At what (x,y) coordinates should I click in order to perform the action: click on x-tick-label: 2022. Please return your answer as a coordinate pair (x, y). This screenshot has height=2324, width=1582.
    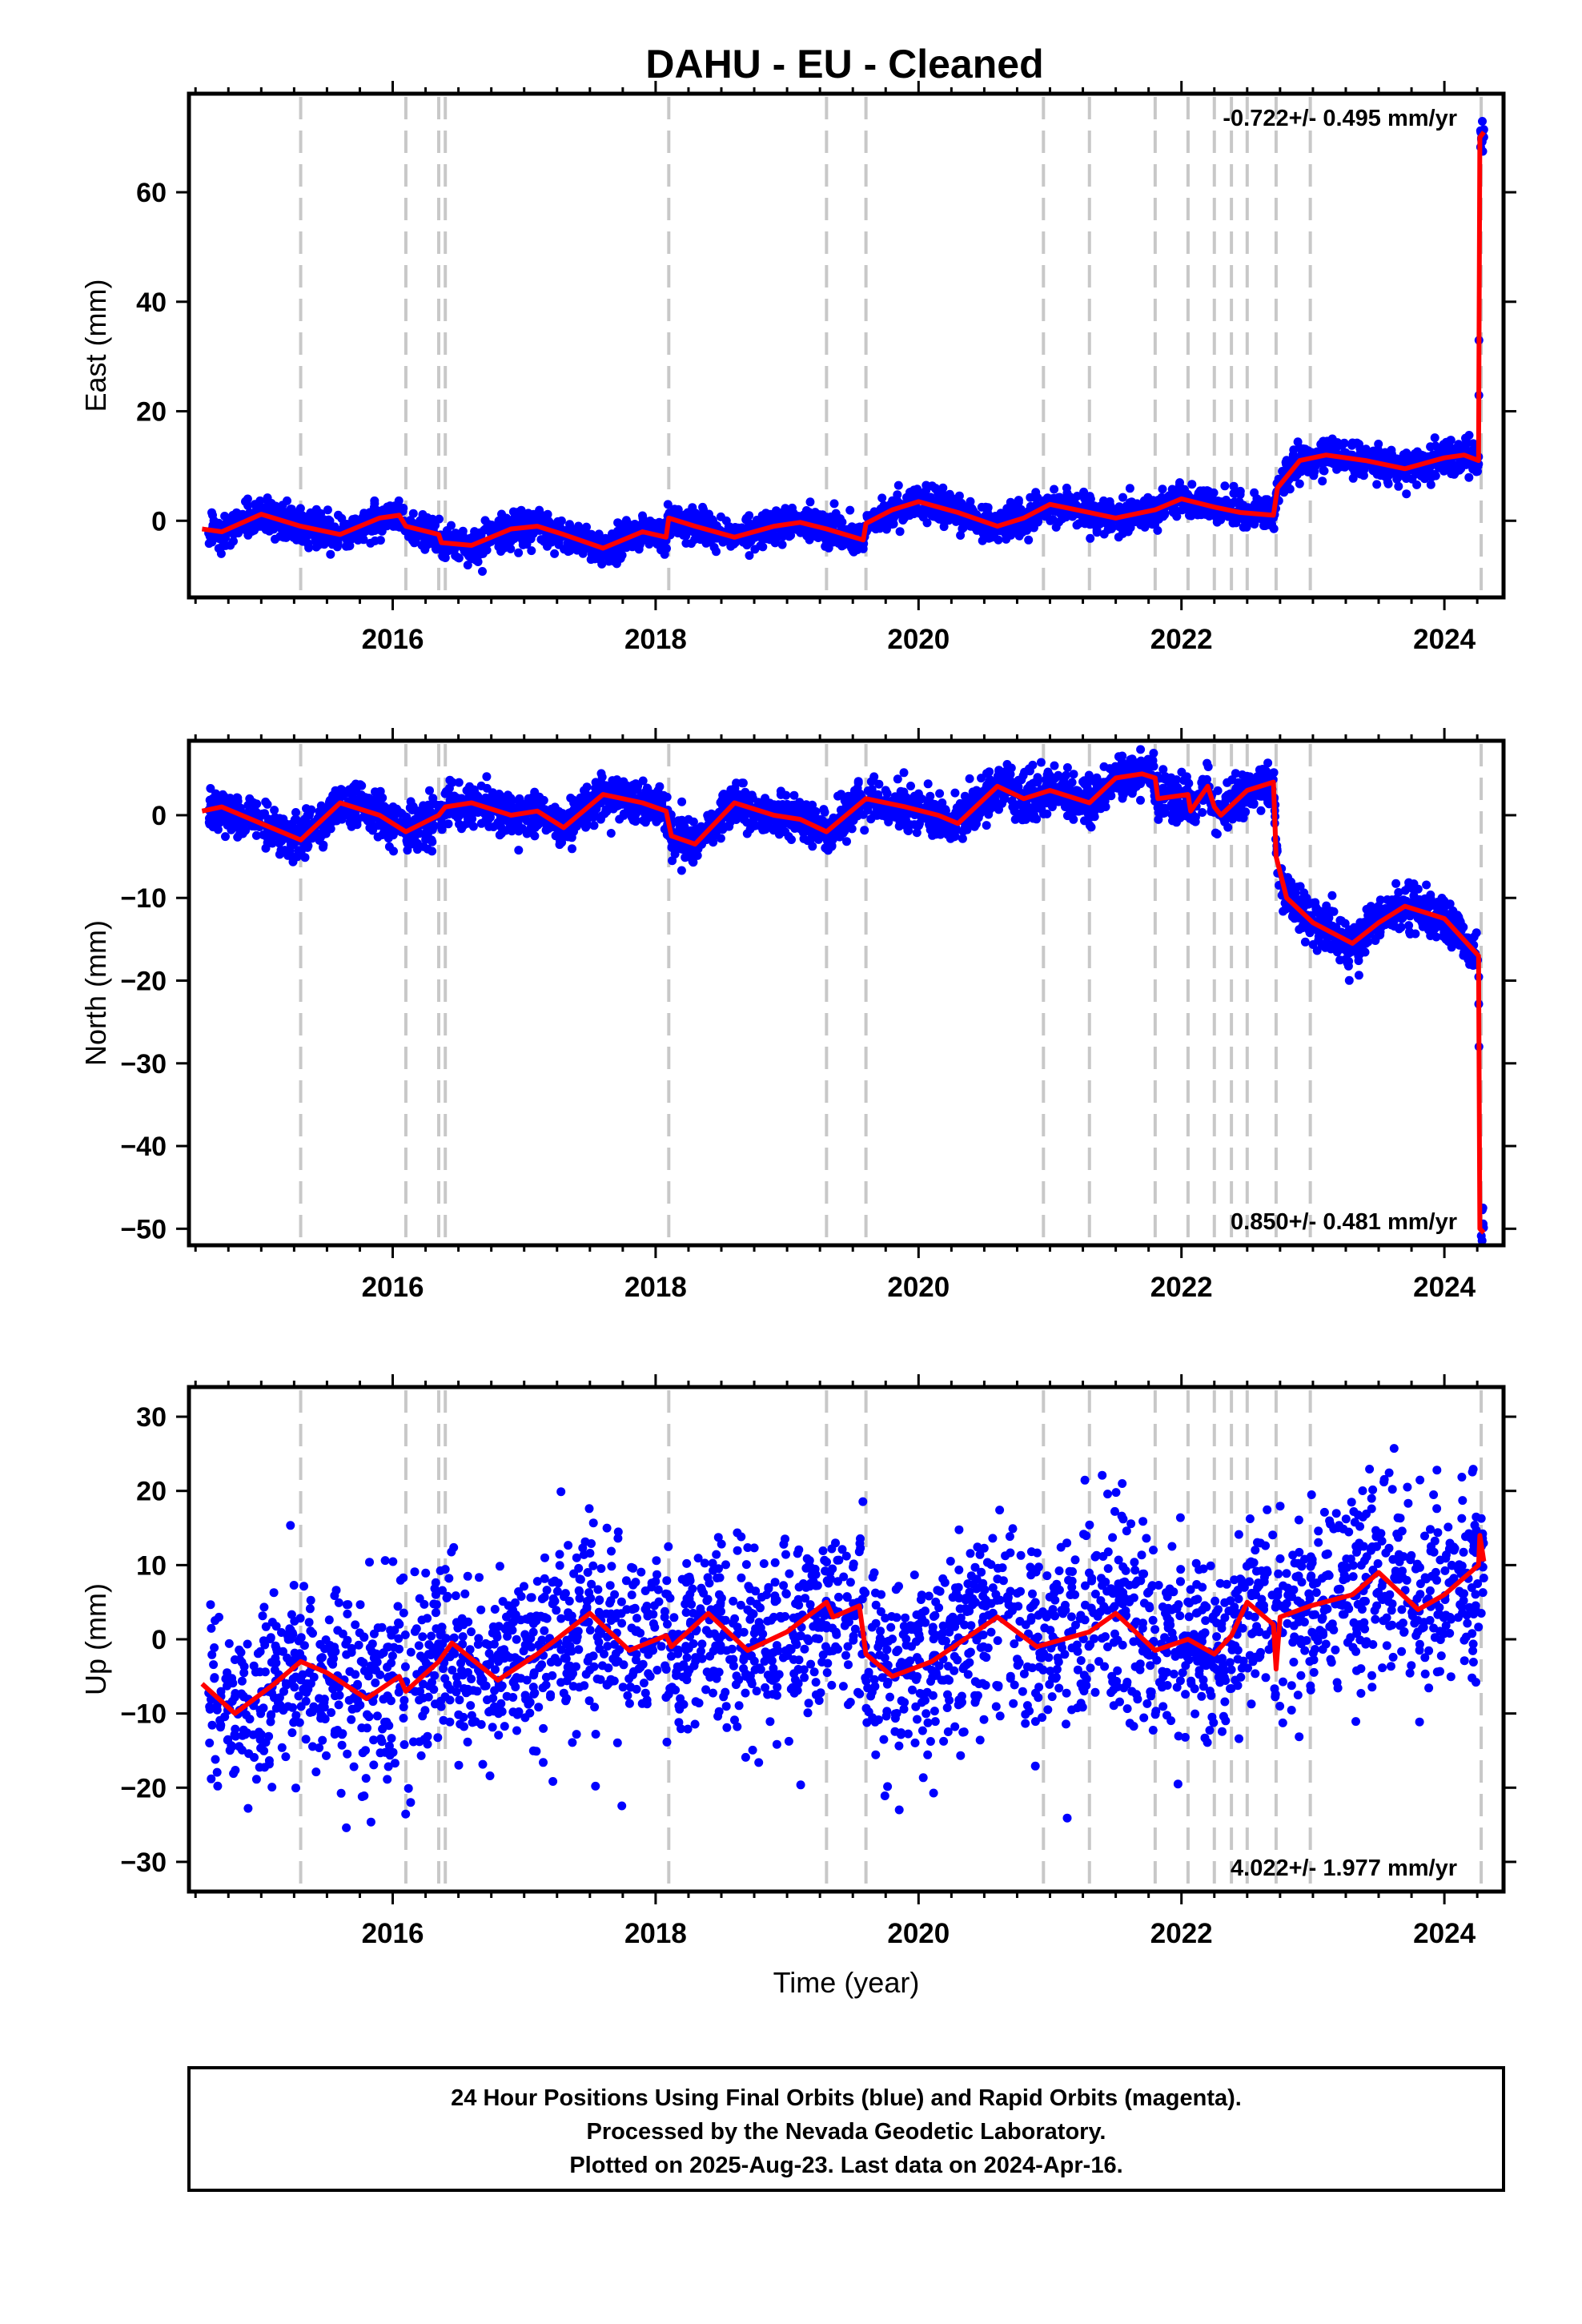
    Looking at the image, I should click on (1181, 639).